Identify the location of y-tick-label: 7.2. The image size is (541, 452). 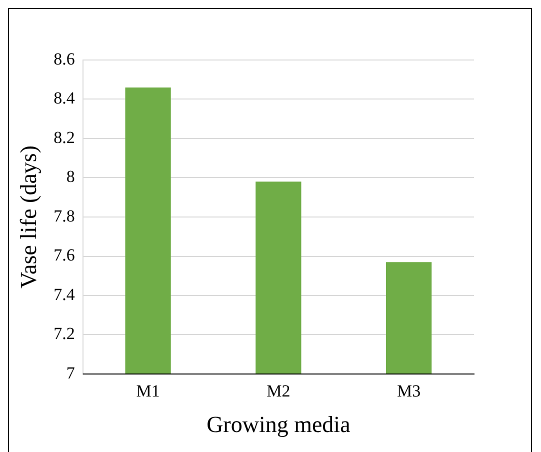
(64, 334).